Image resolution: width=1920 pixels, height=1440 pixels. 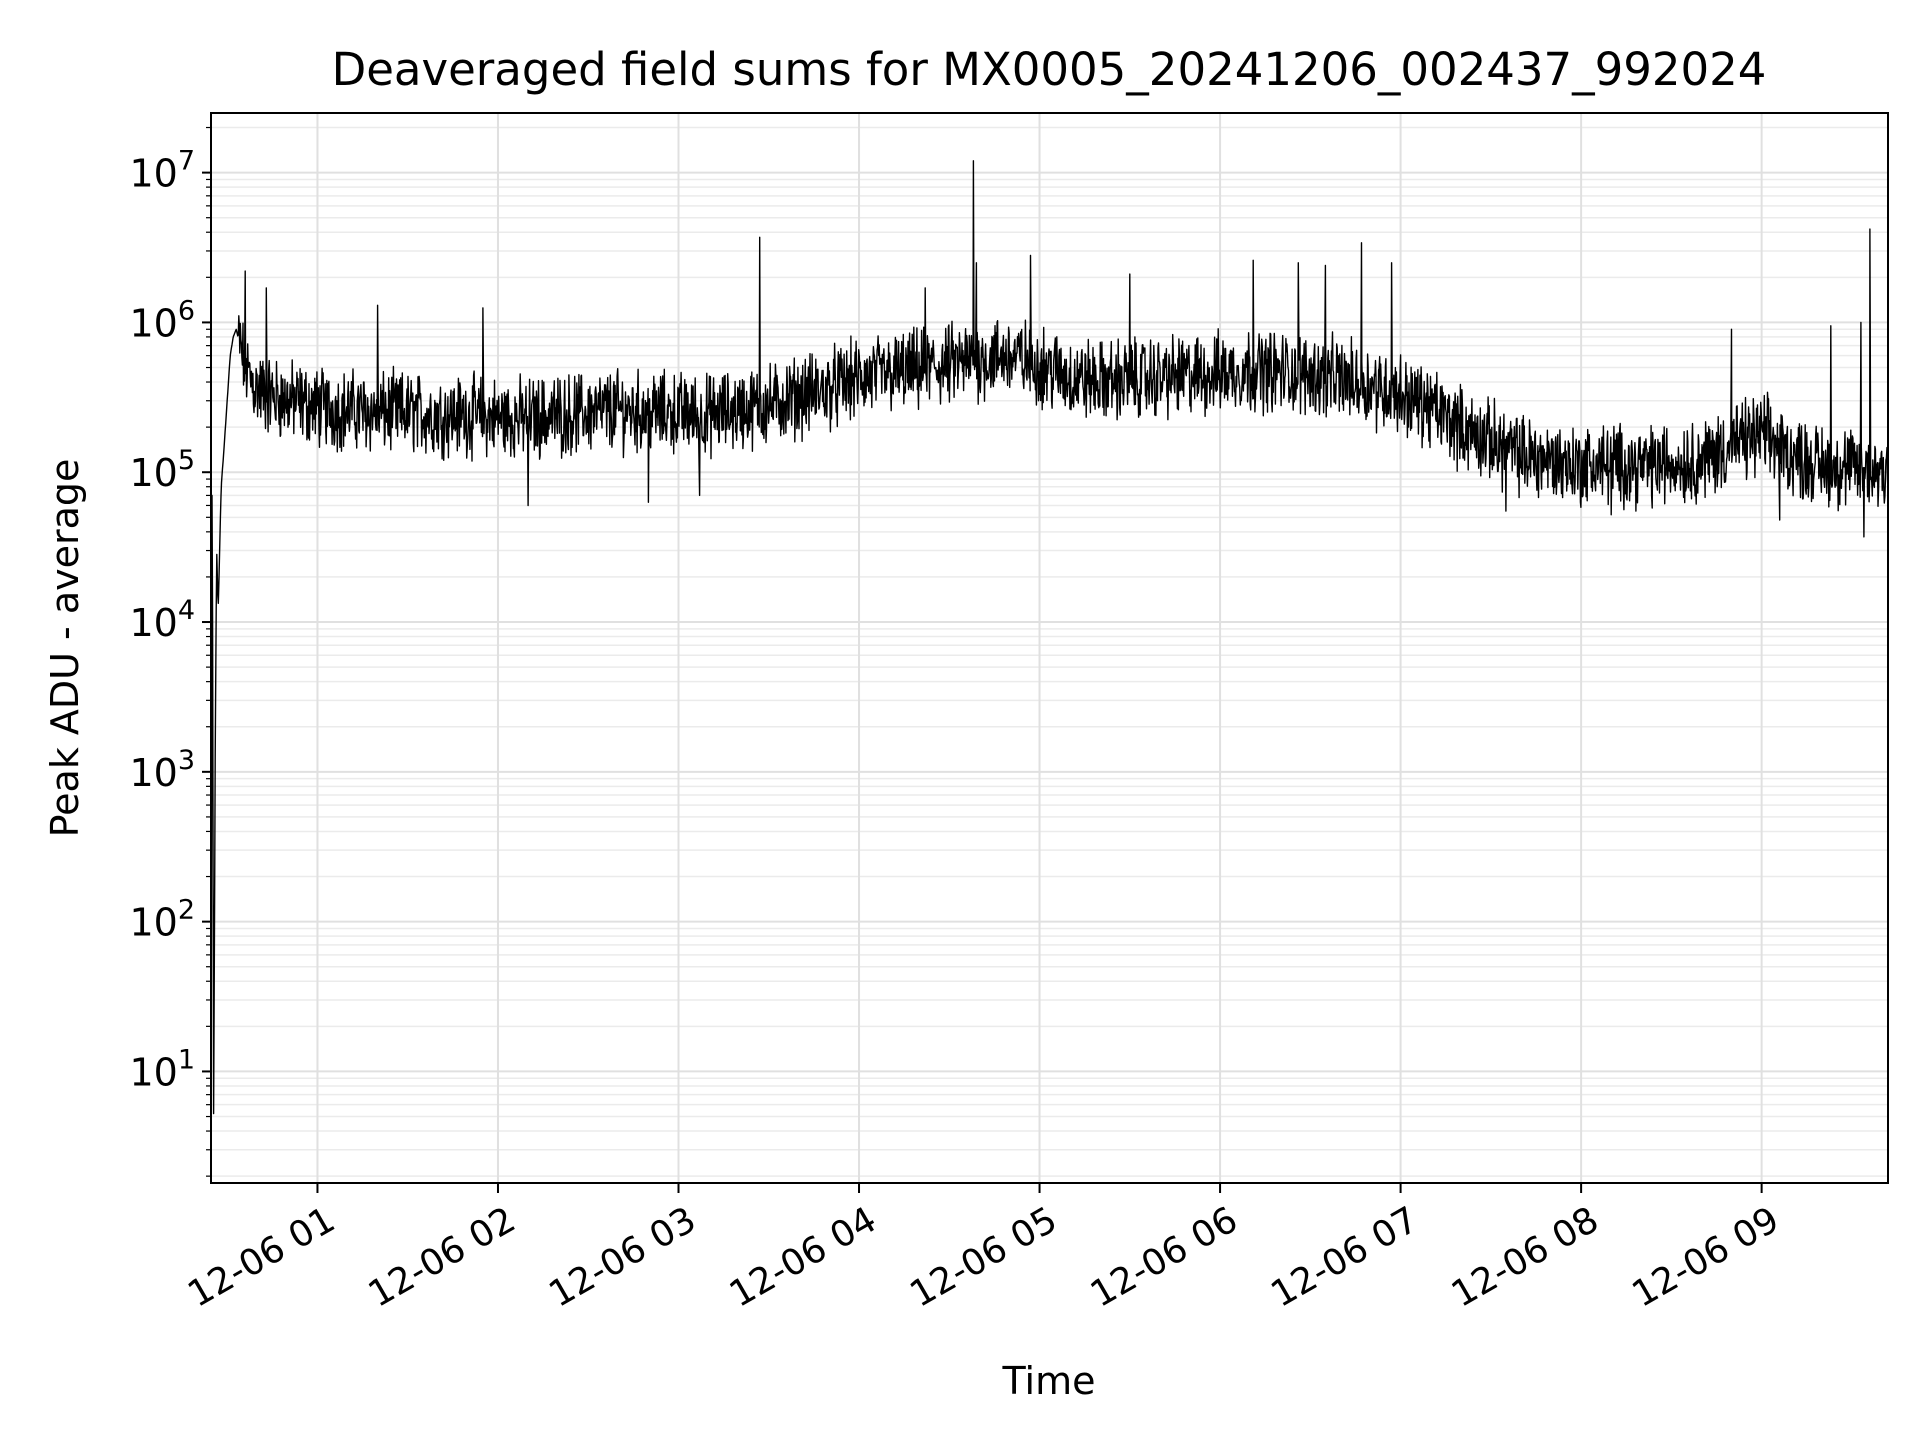 What do you see at coordinates (1049, 1381) in the screenshot?
I see `x-axis-label: Time` at bounding box center [1049, 1381].